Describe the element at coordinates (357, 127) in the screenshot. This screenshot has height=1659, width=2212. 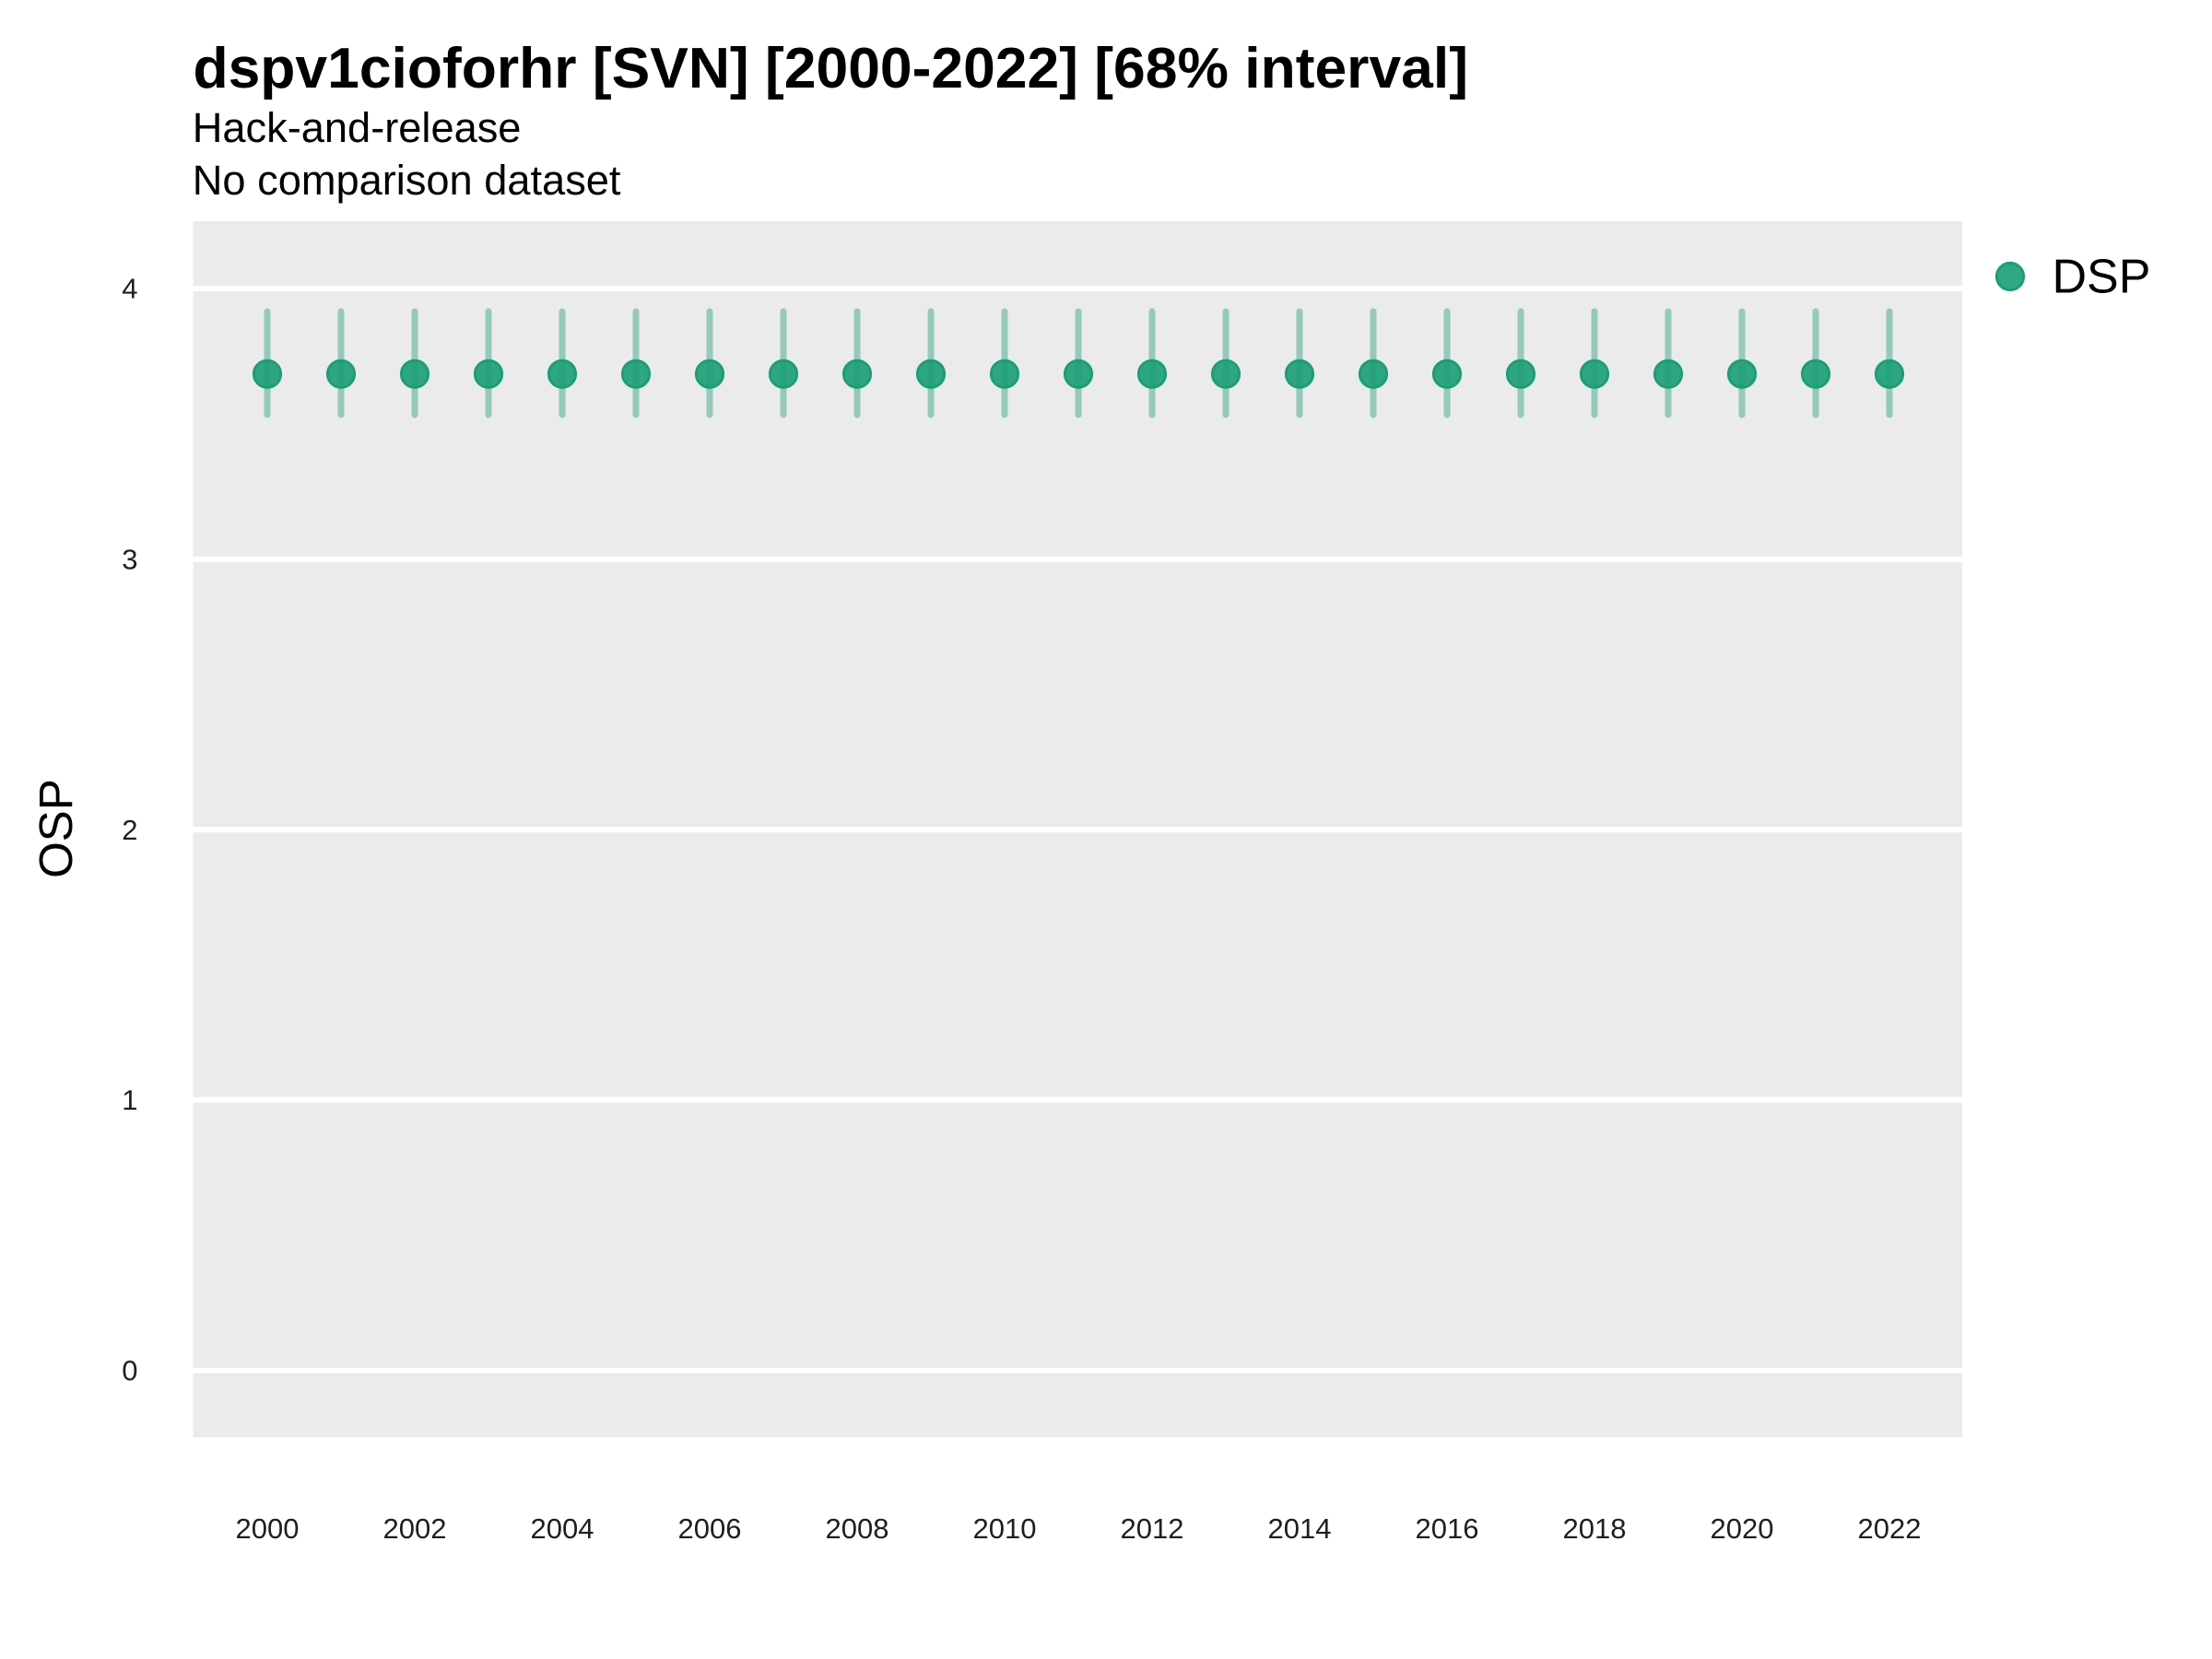
I see `svg-text: Hack-and-release` at that location.